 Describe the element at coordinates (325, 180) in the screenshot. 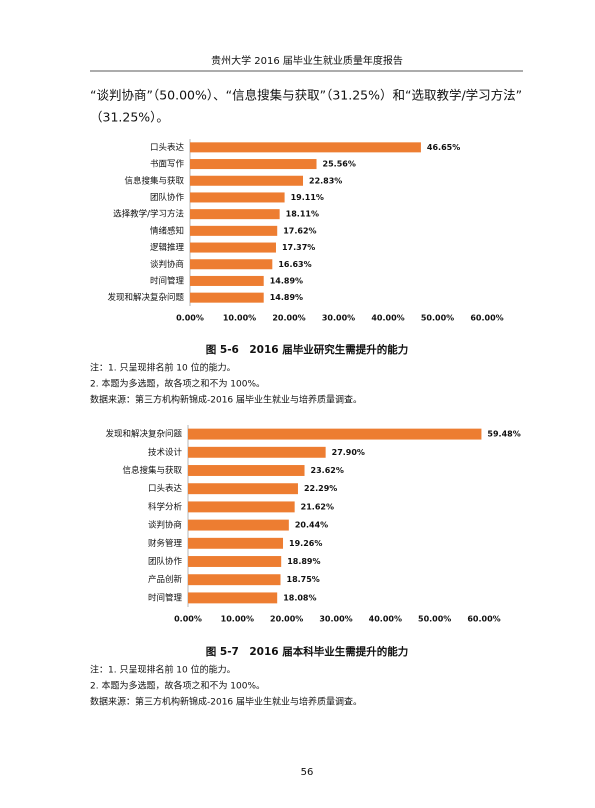

I see `value-label: 22.83%` at that location.